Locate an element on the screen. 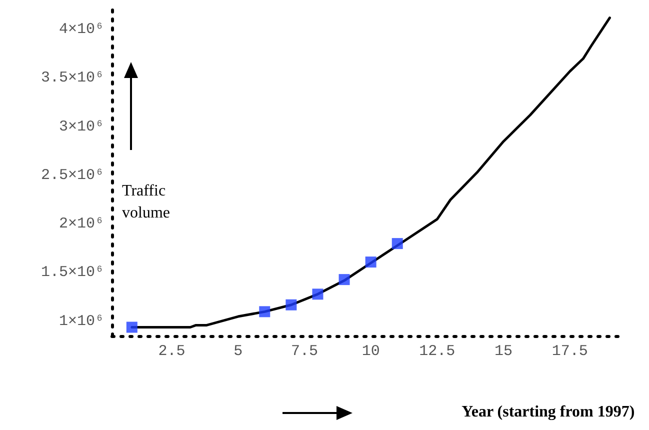 The image size is (649, 430). x-tick-label: 17.5 is located at coordinates (570, 351).